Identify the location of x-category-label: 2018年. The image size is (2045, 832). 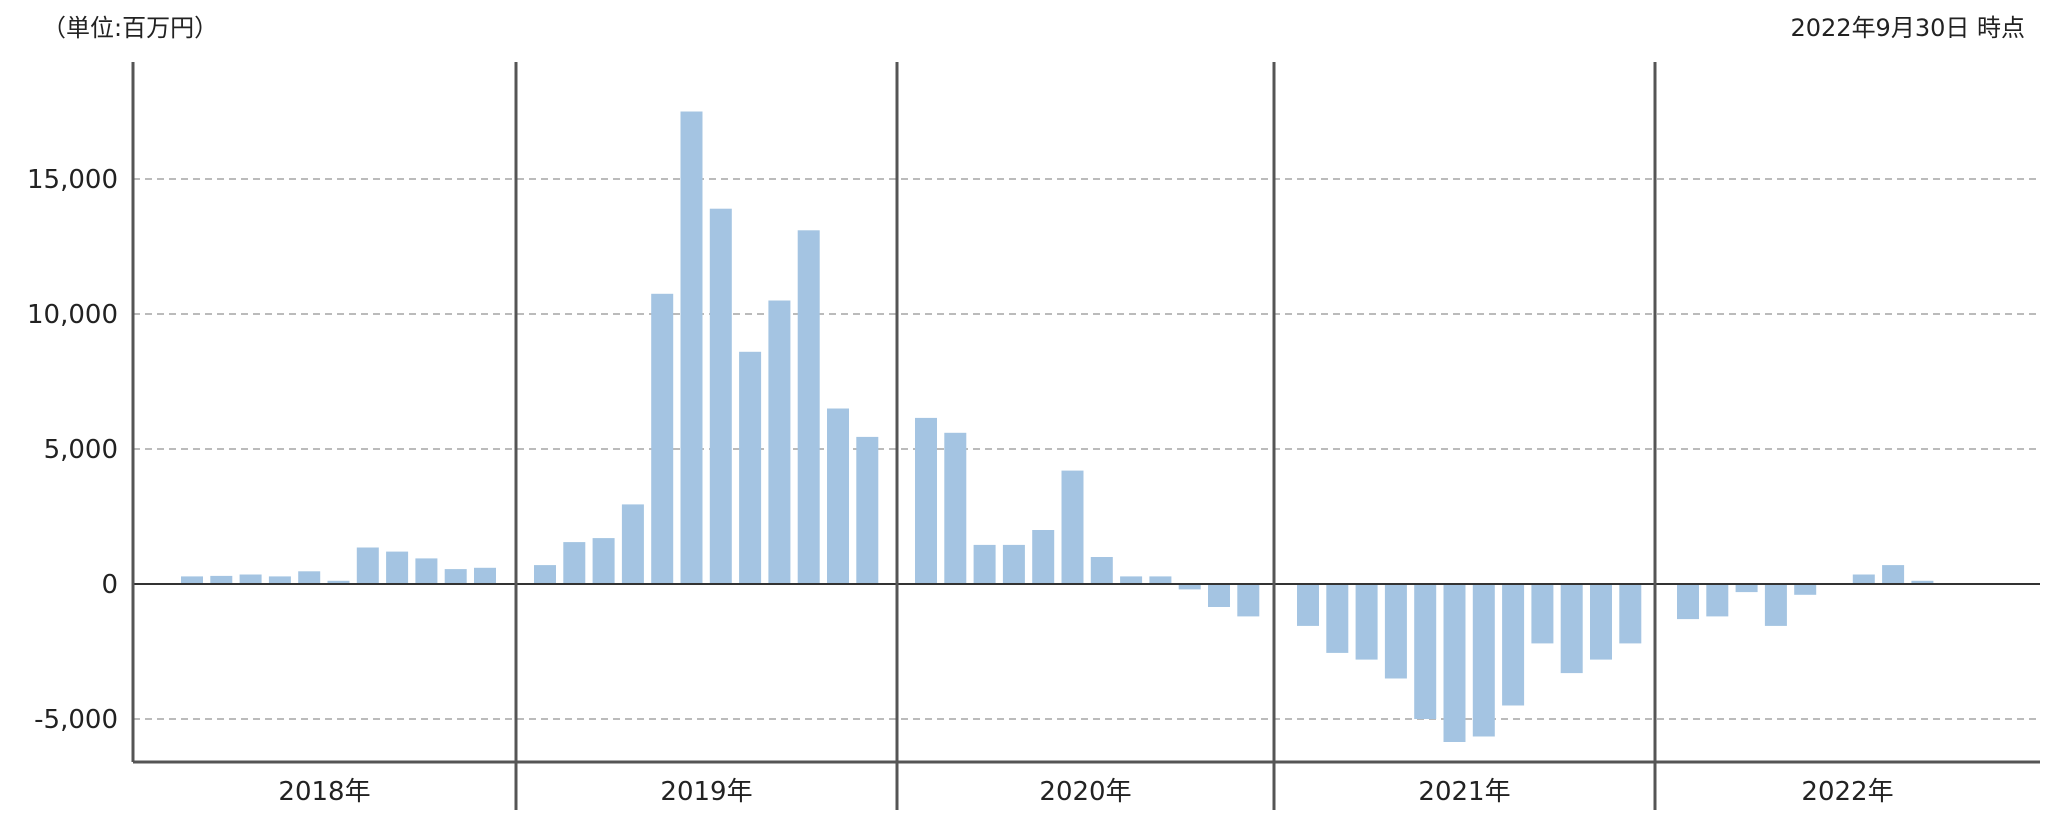
(324, 792).